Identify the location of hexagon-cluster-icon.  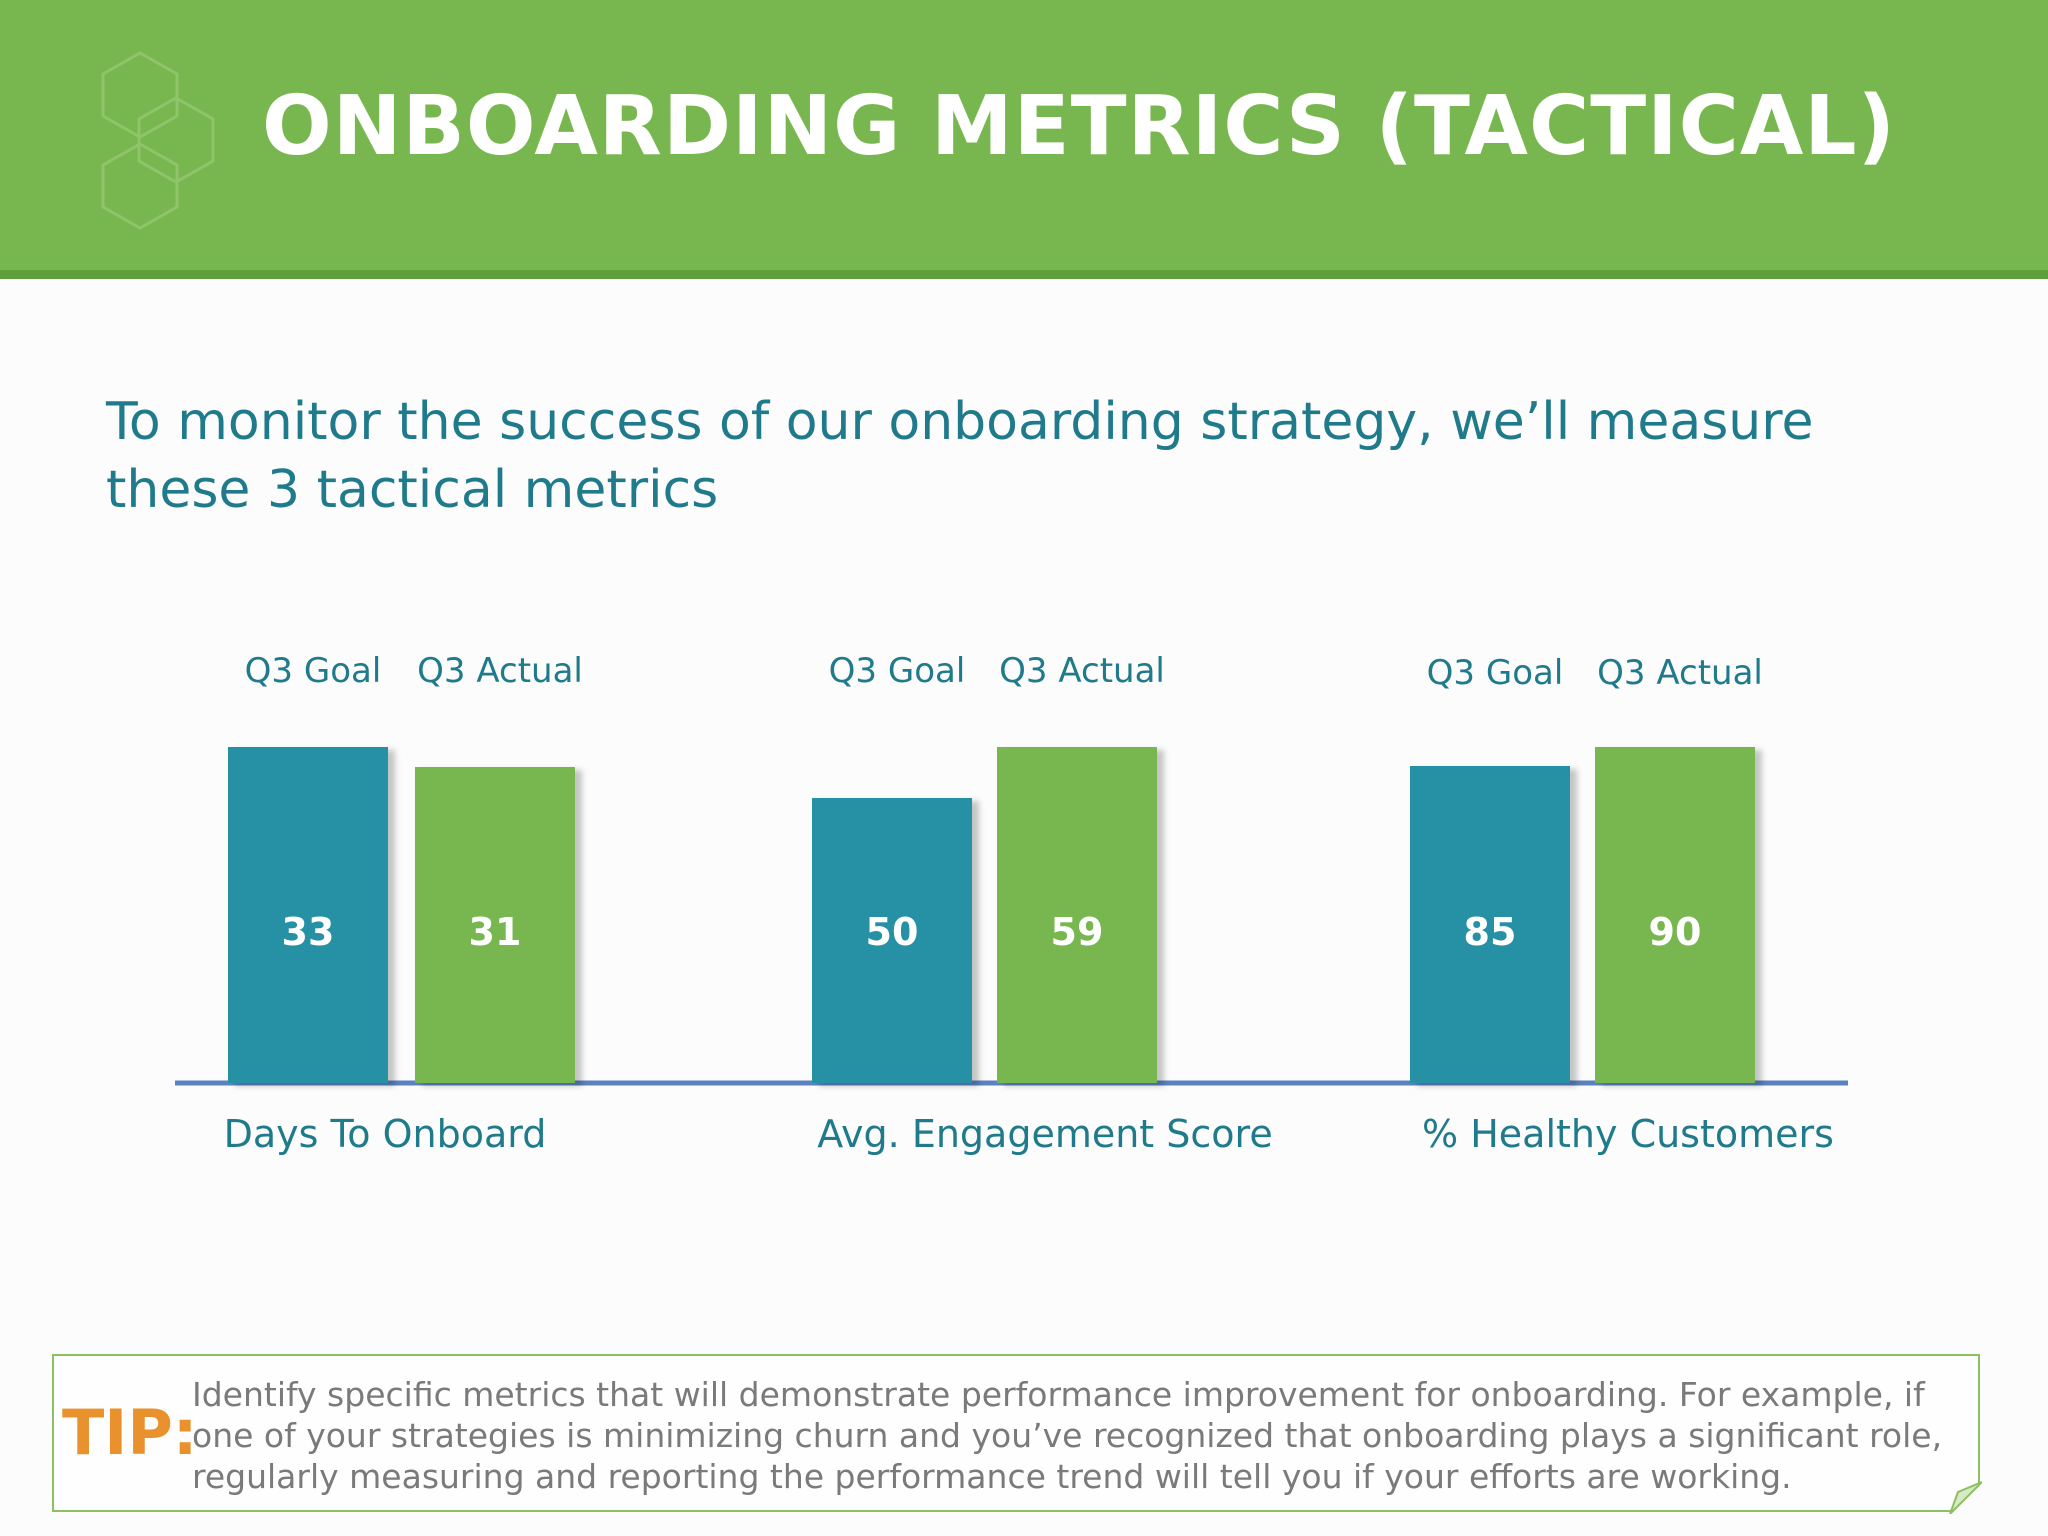
(158, 140).